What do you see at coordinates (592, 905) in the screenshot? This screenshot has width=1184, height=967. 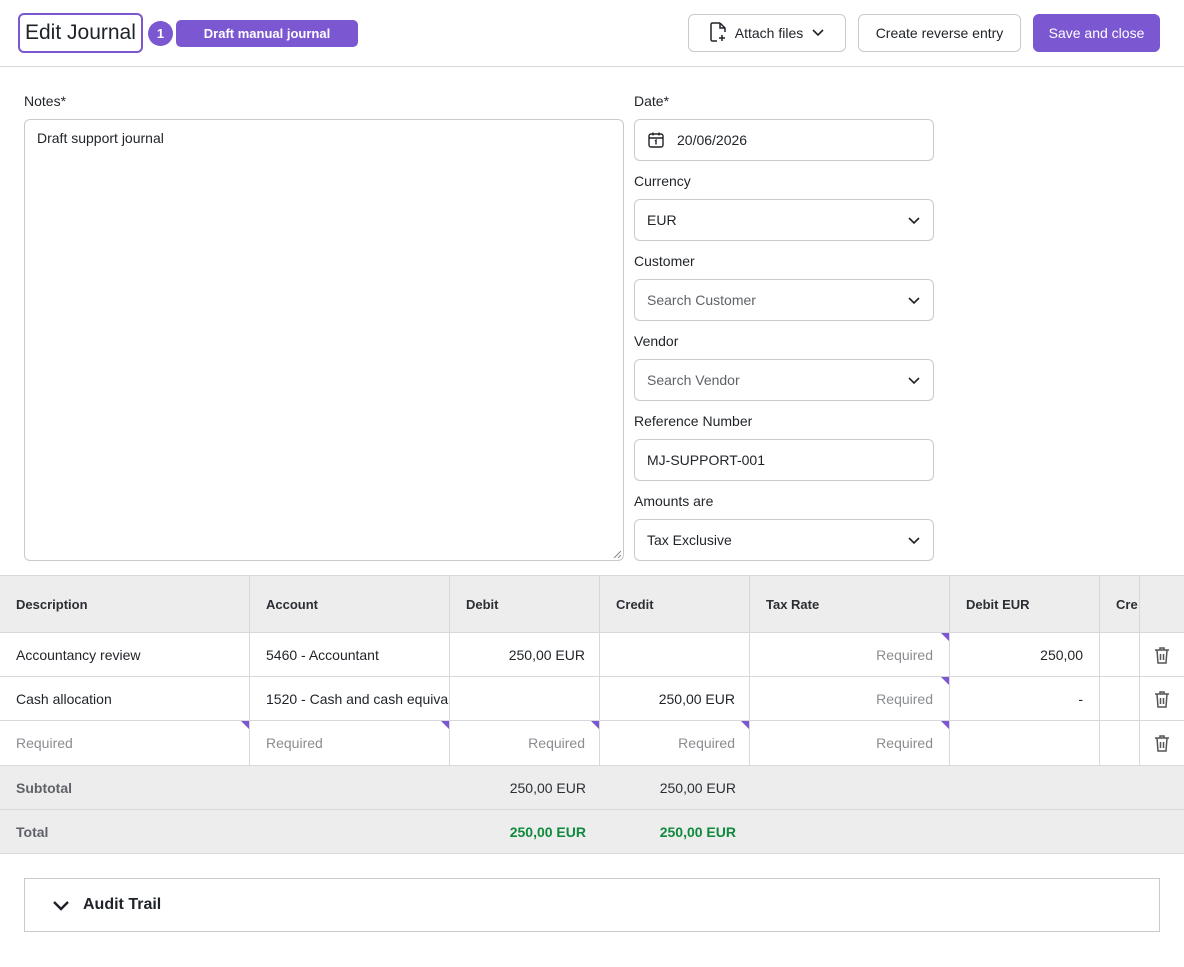 I see `audit-trail-panel: Audit Trail` at bounding box center [592, 905].